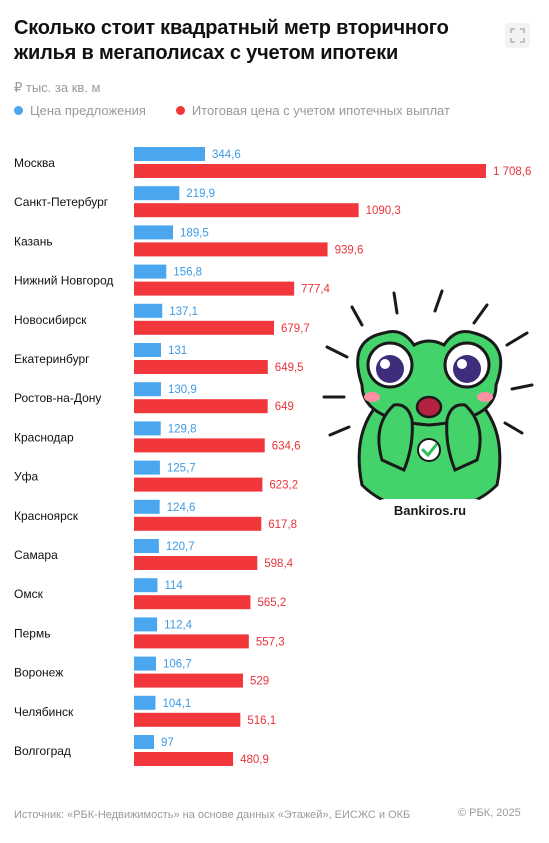 The image size is (549, 843). I want to click on value-label-total: 634,6, so click(286, 446).